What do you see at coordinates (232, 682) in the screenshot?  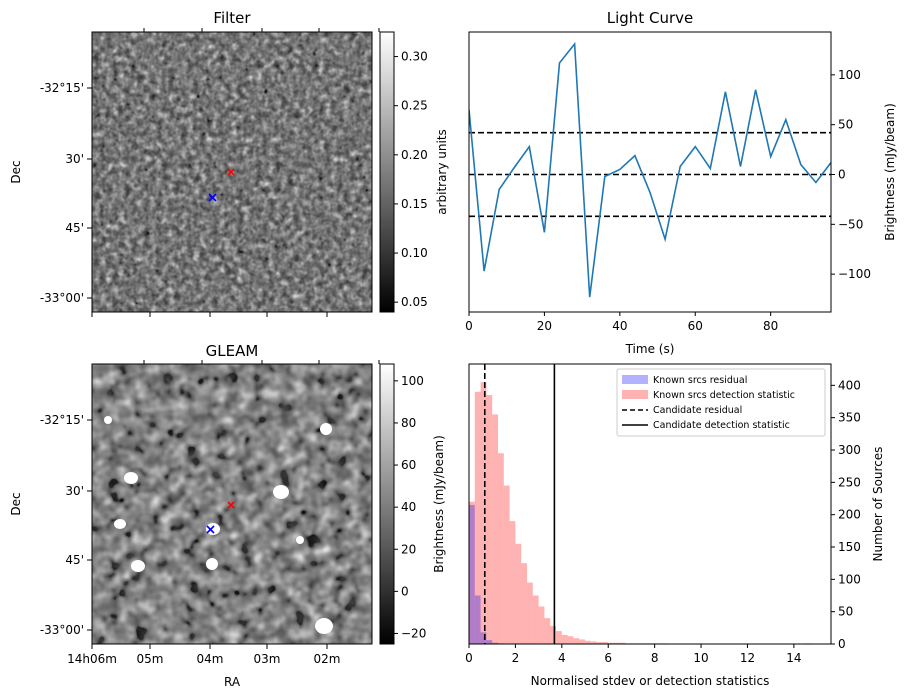 I see `gleam-x-axis-label: RA` at bounding box center [232, 682].